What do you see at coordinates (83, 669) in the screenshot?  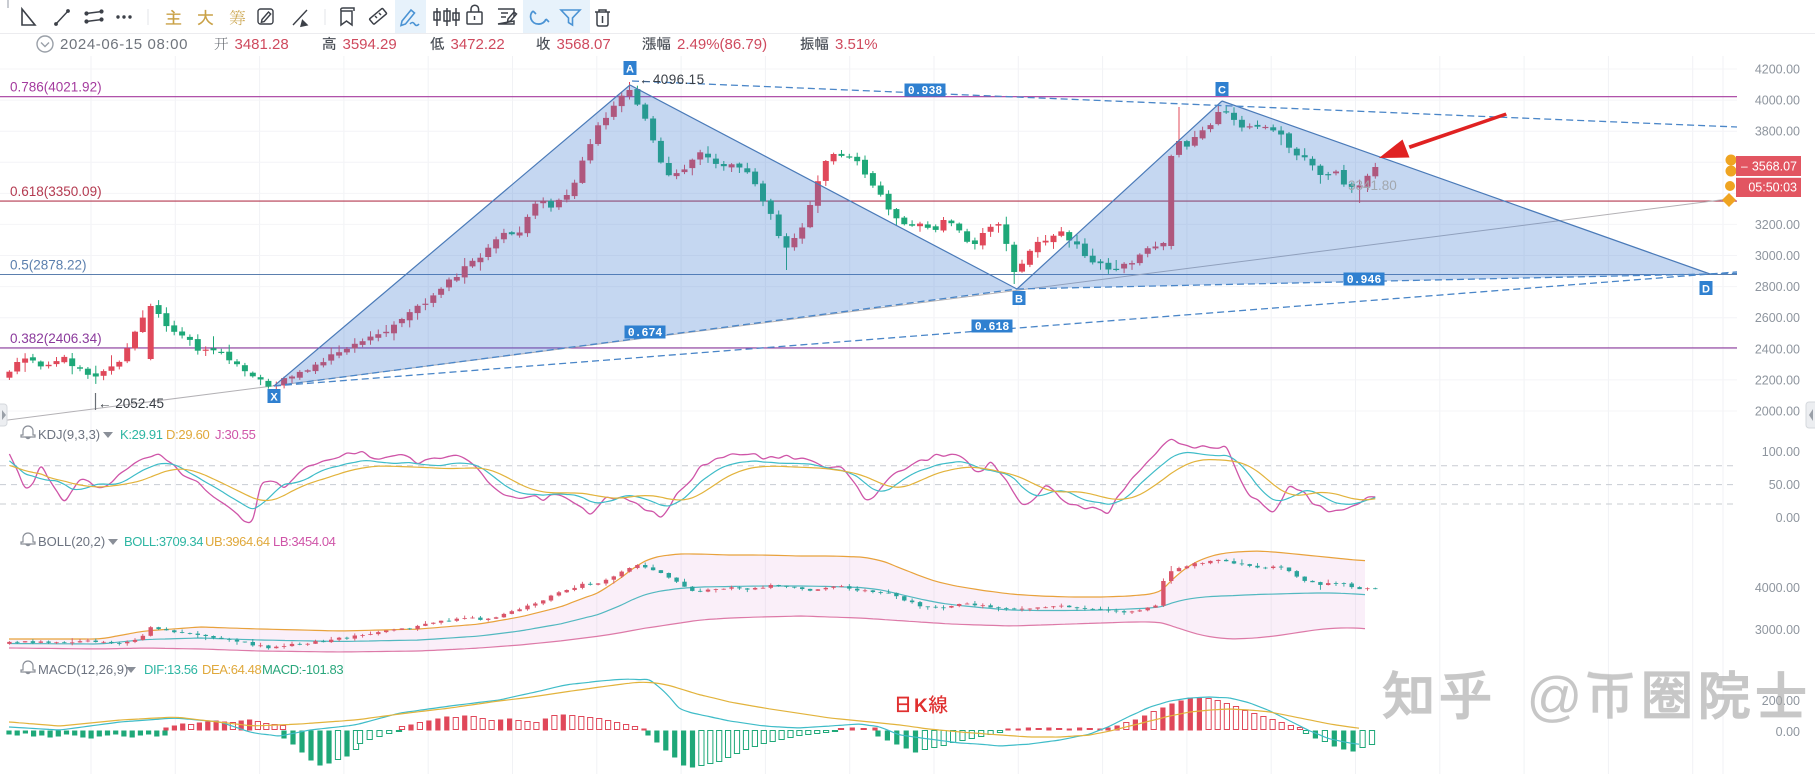 I see `svg-text: MACD(12,26,9)` at bounding box center [83, 669].